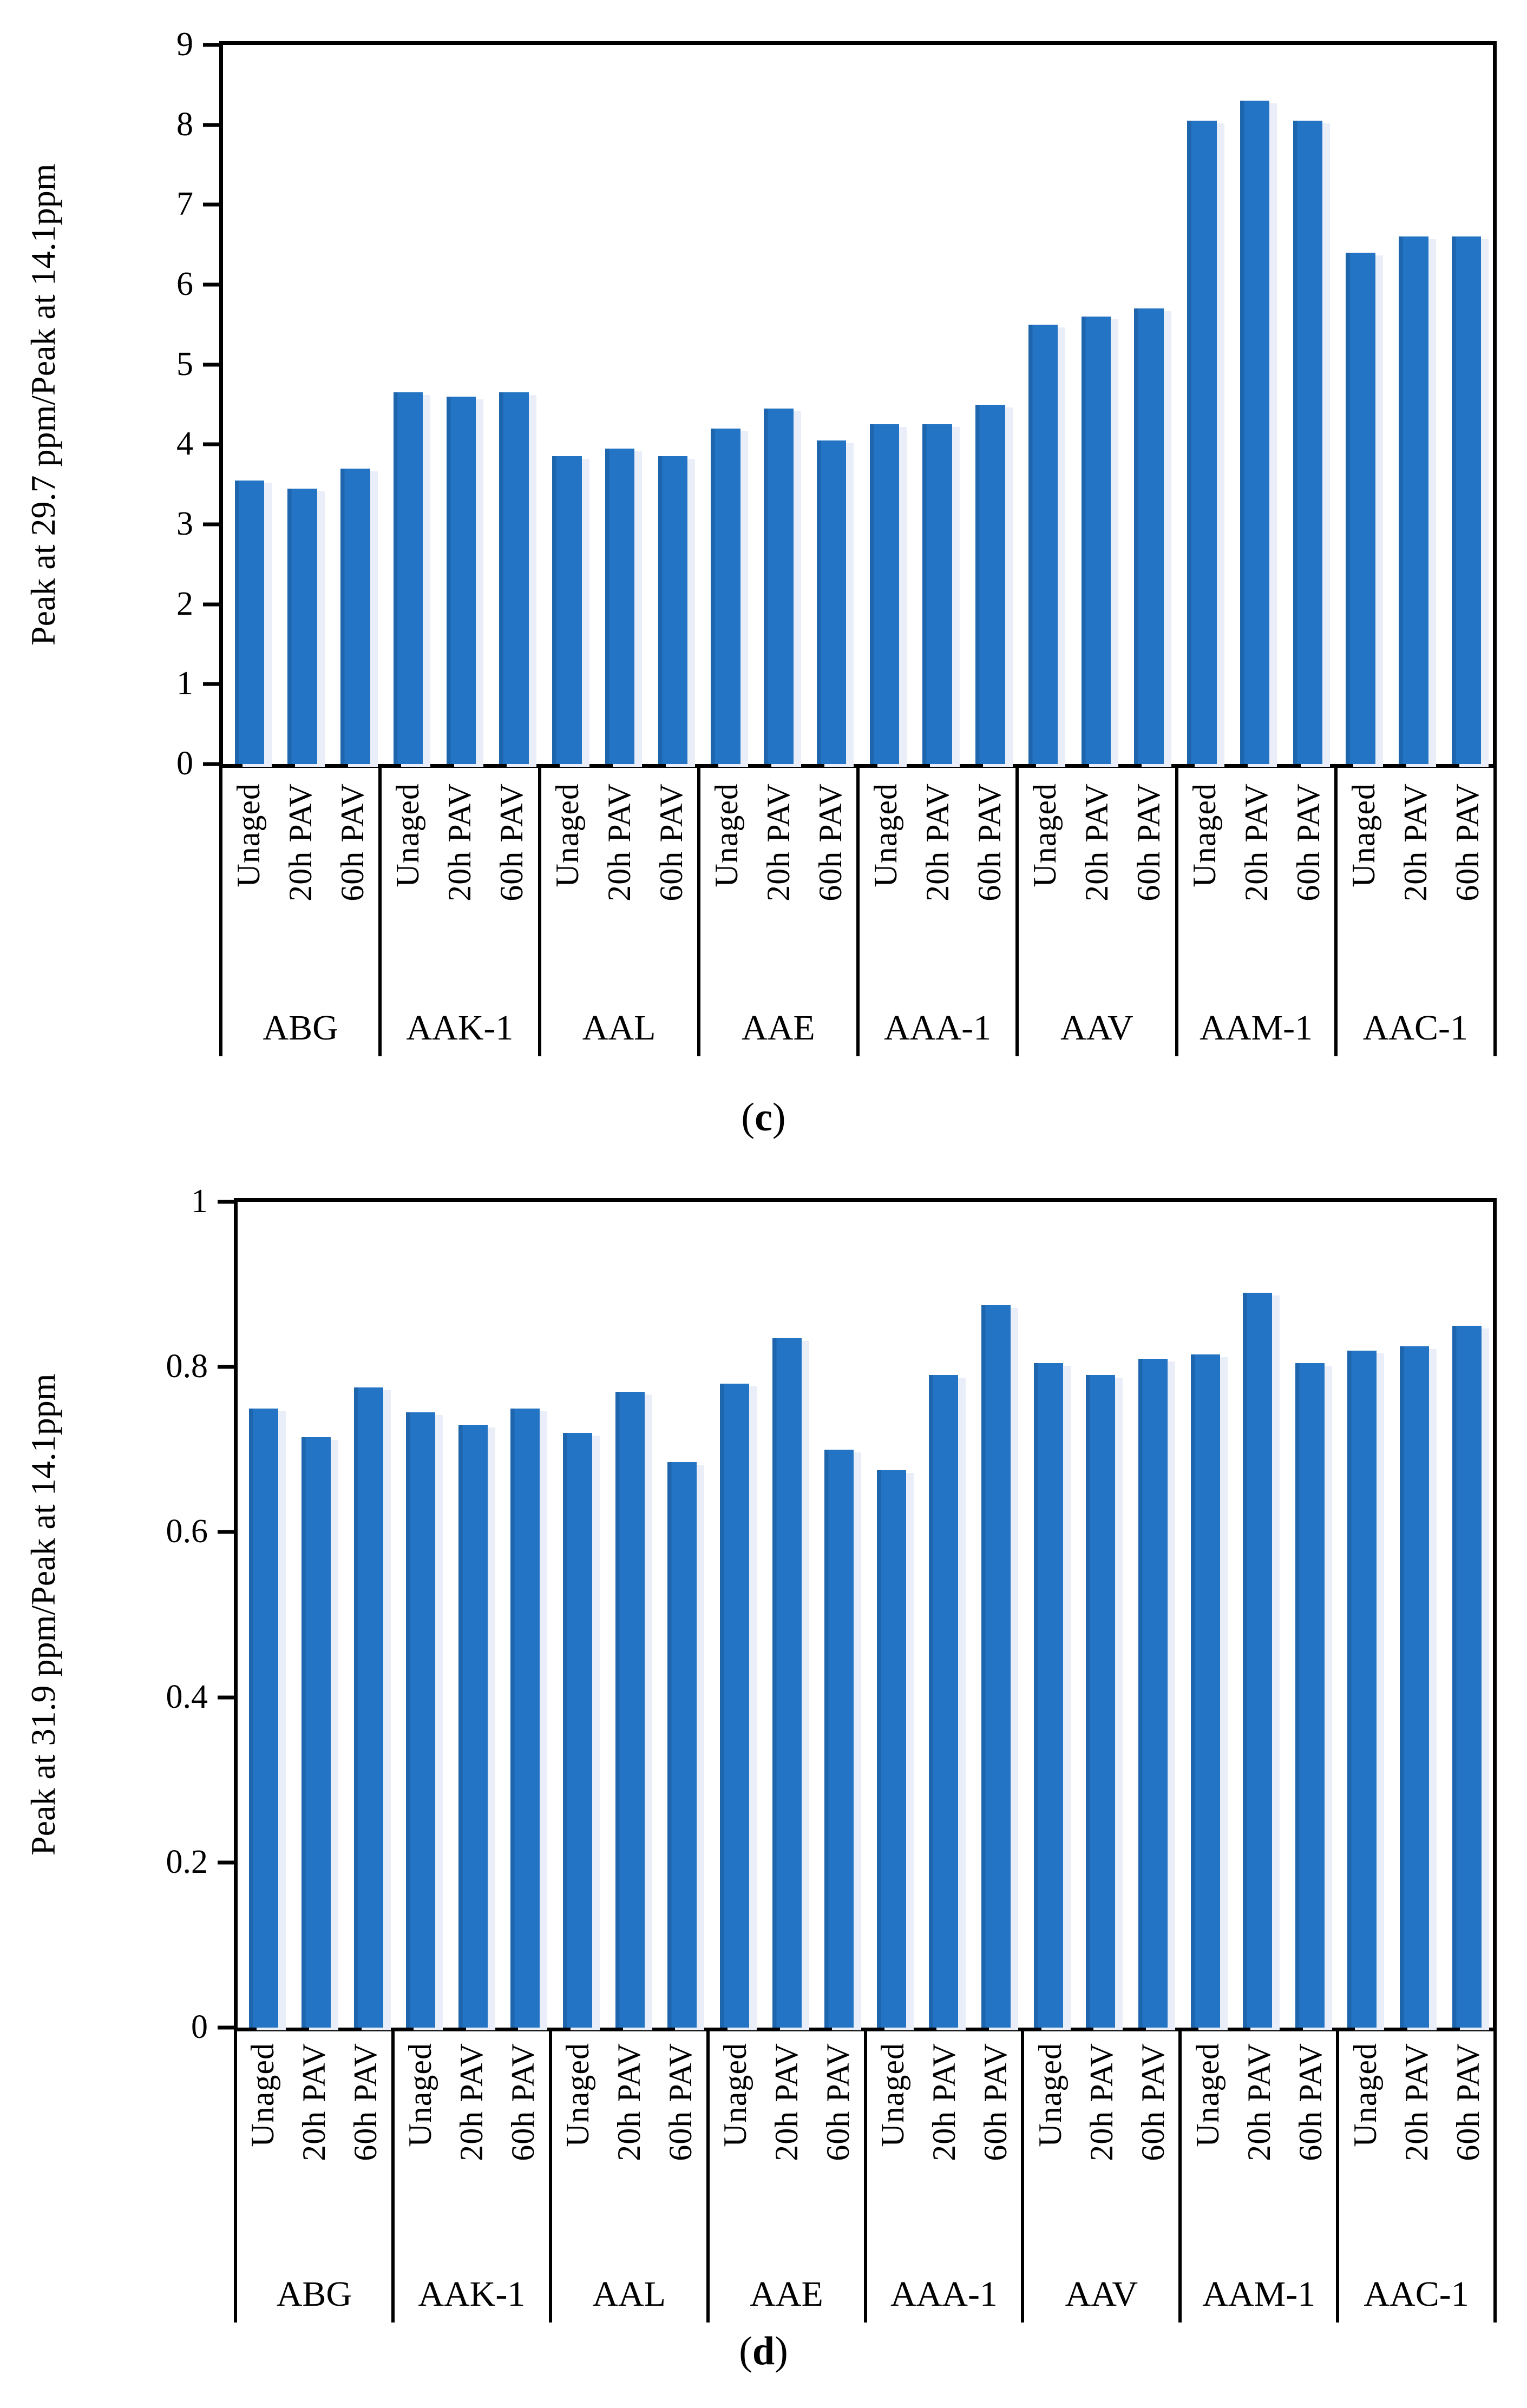  I want to click on y-axis-title: Peak at 31.9 ppm/Peak at 14.1ppm, so click(43, 1614).